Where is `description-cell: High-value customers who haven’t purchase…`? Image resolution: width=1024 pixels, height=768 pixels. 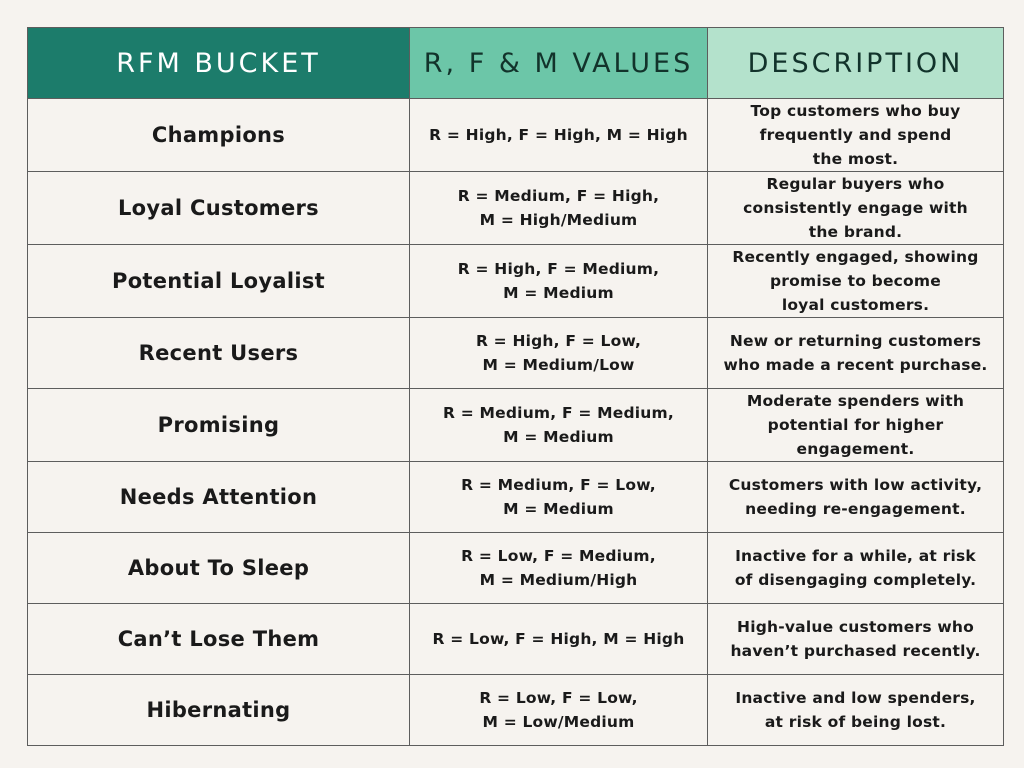
description-cell: High-value customers who haven’t purchase… is located at coordinates (855, 639).